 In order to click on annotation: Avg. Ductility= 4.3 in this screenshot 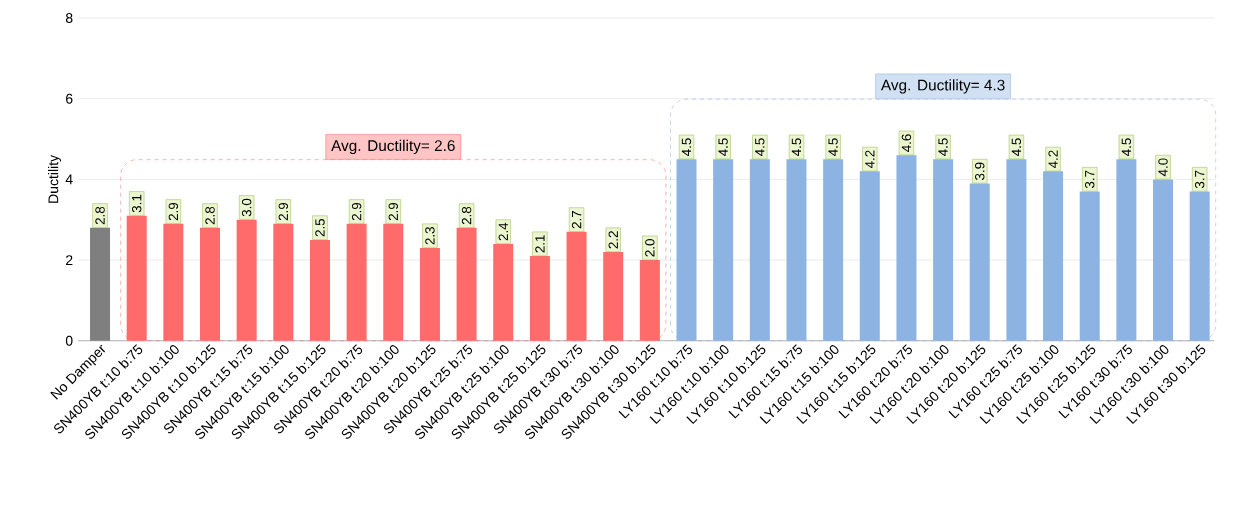, I will do `click(942, 86)`.